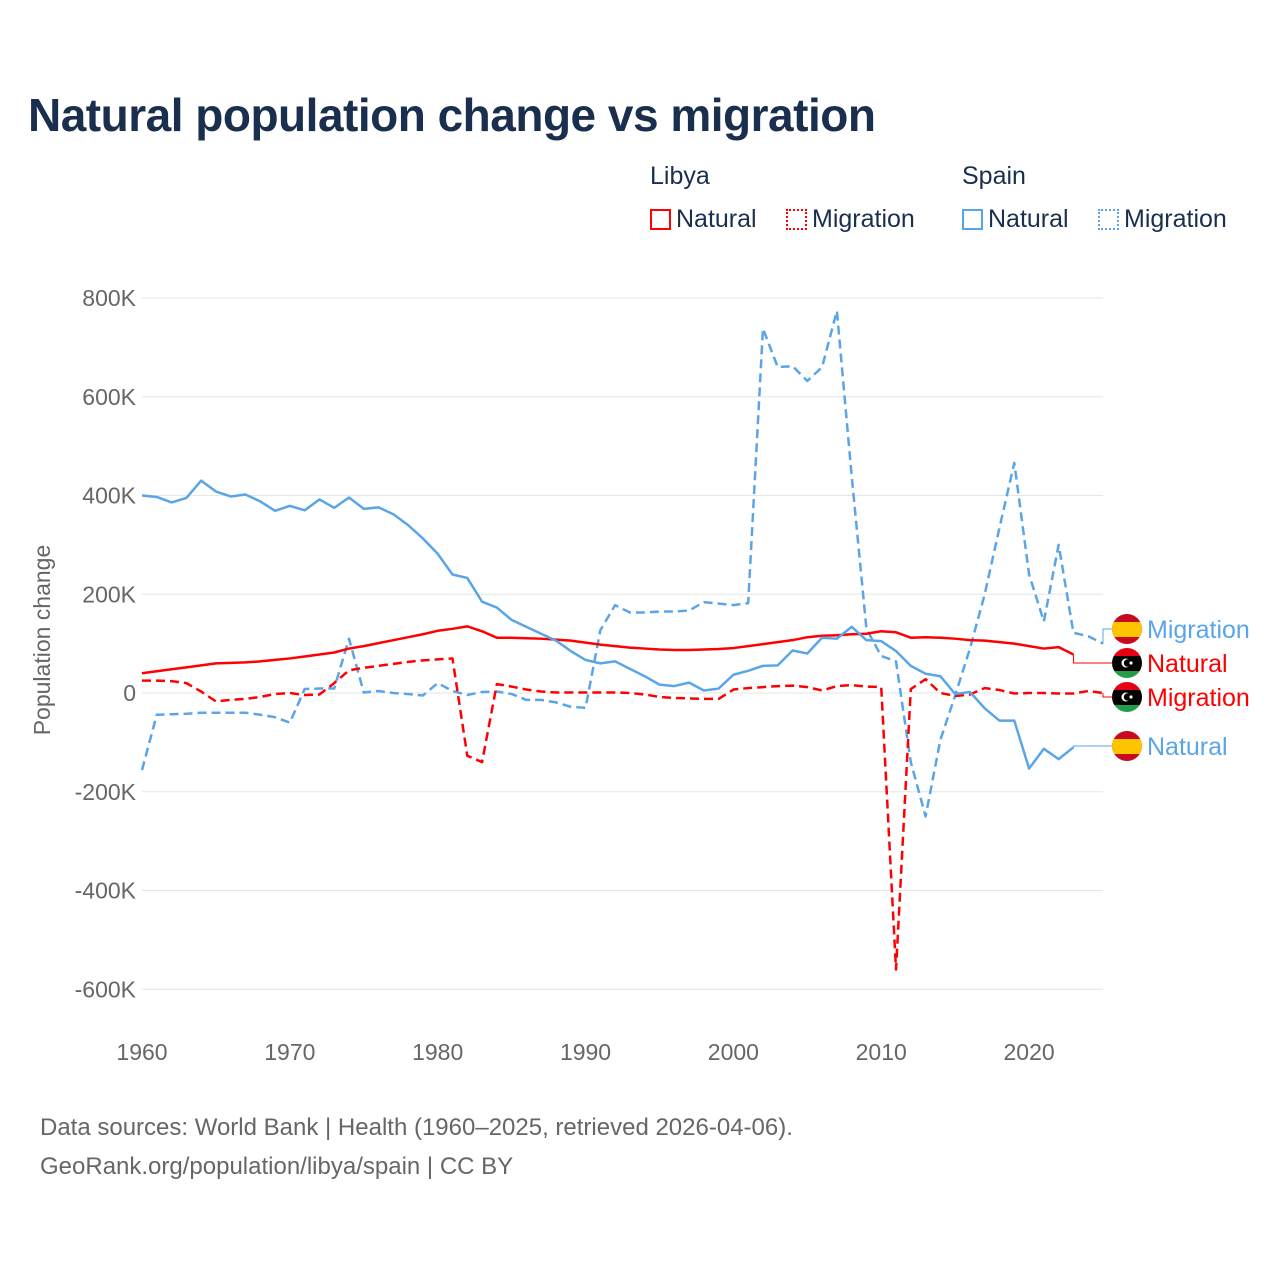 This screenshot has height=1280, width=1280. What do you see at coordinates (109, 298) in the screenshot?
I see `y-tick-label: 800K` at bounding box center [109, 298].